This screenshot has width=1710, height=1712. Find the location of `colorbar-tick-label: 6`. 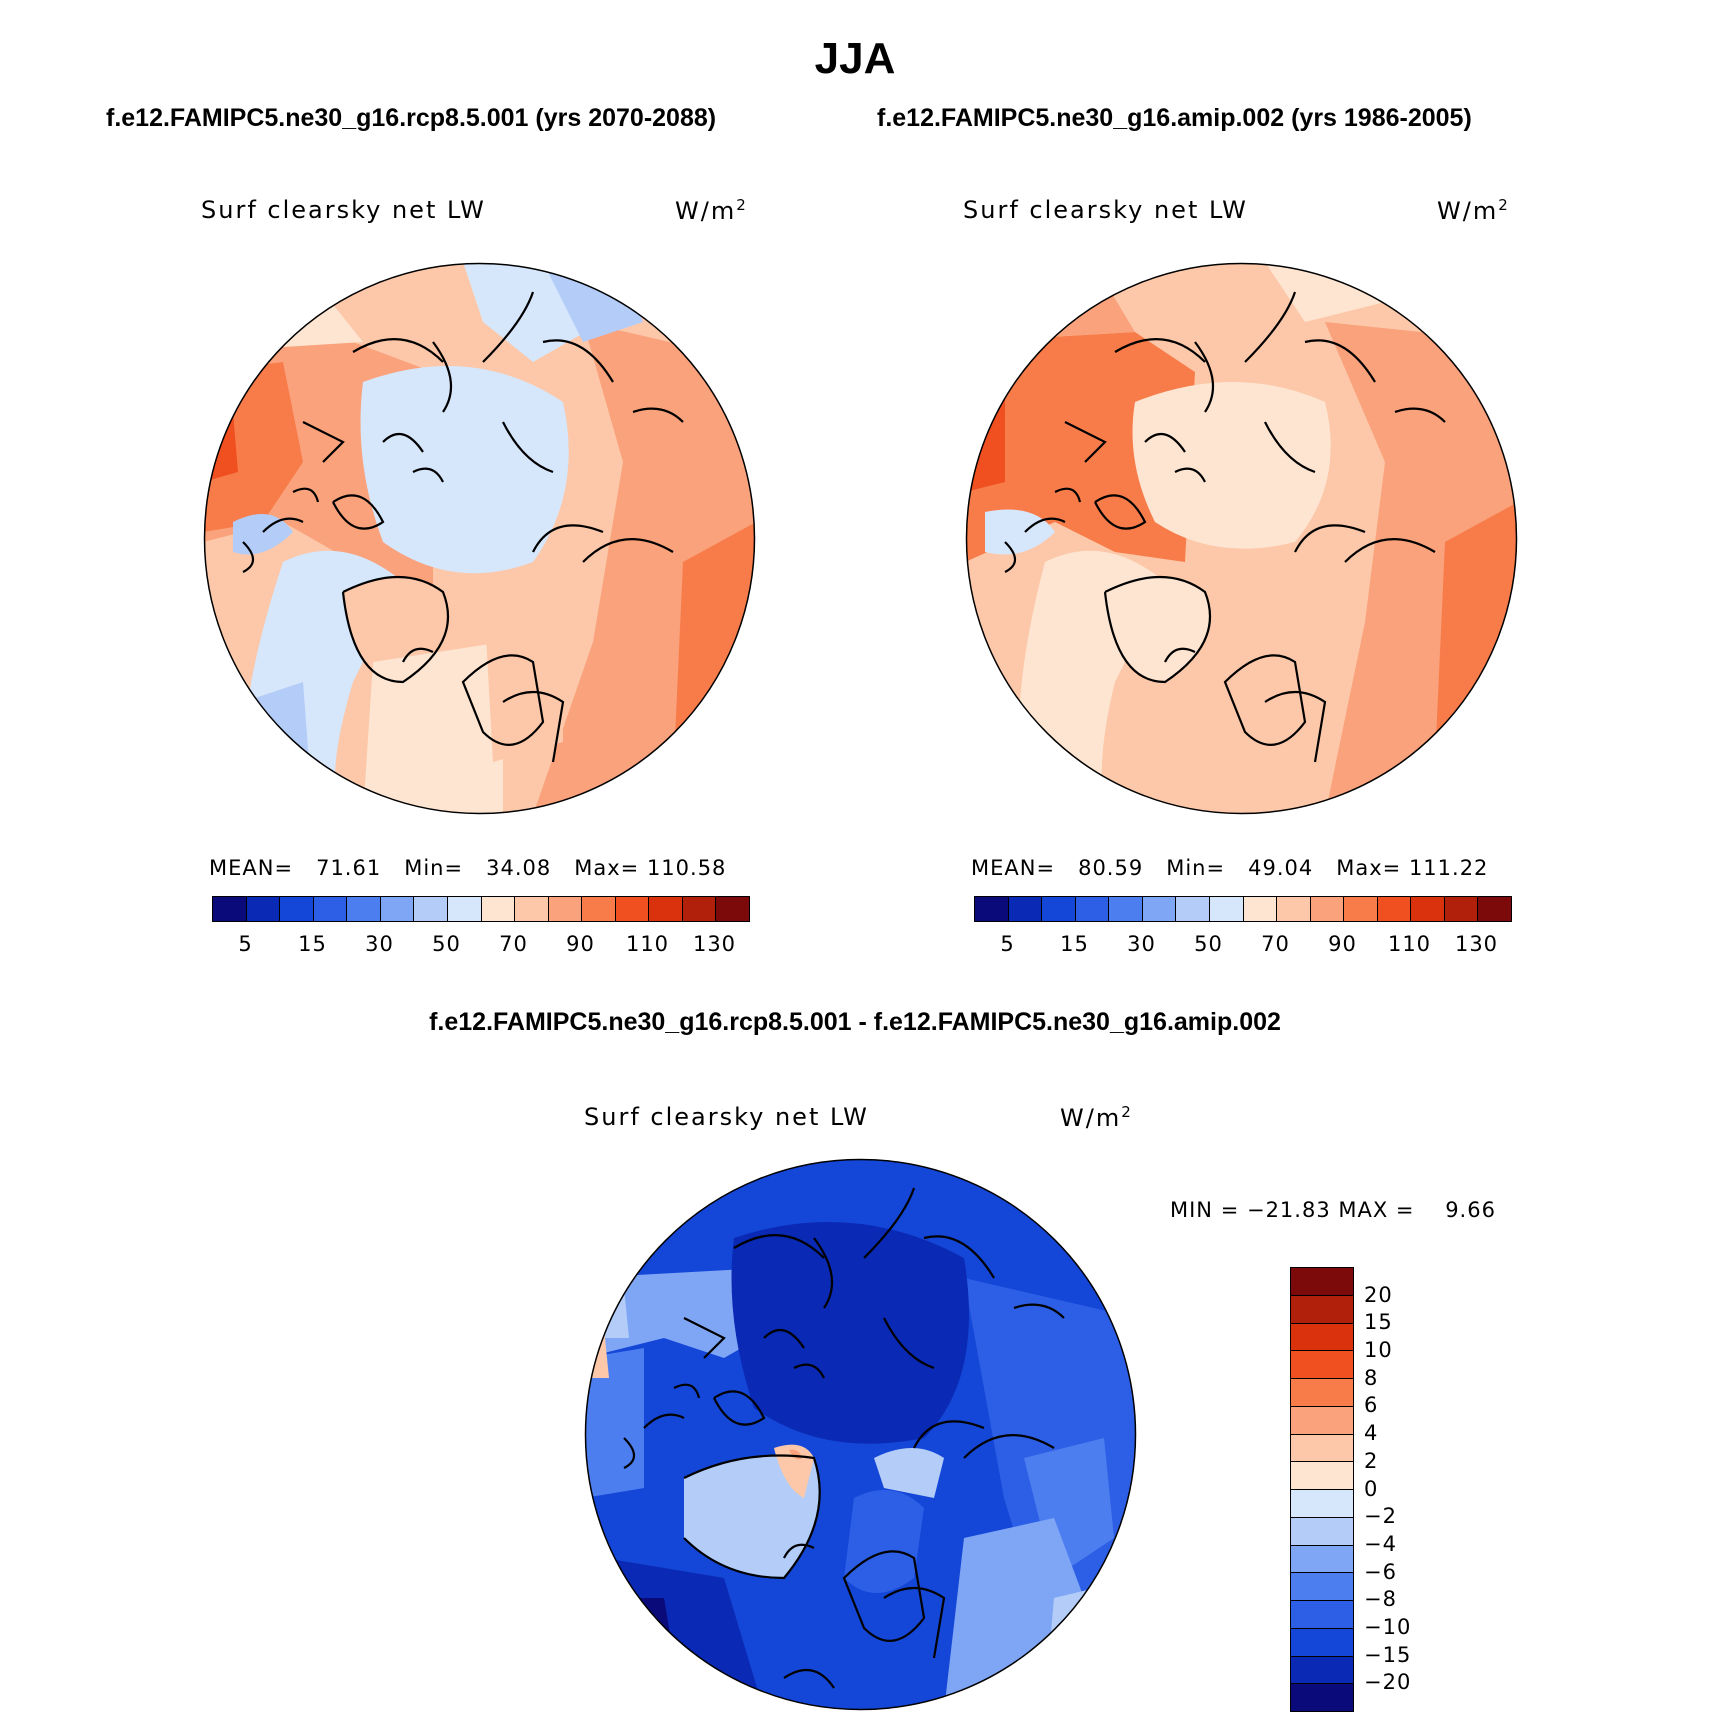

colorbar-tick-label: 6 is located at coordinates (1371, 1405).